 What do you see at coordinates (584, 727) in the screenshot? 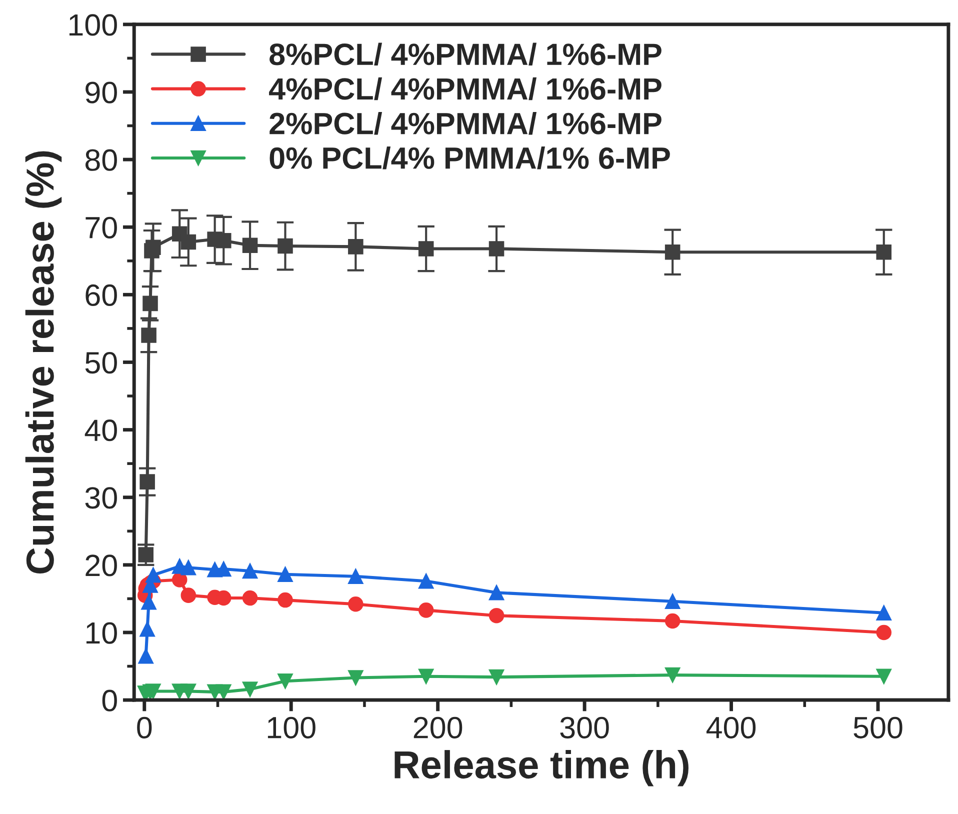
I see `x-tick-label: 300` at bounding box center [584, 727].